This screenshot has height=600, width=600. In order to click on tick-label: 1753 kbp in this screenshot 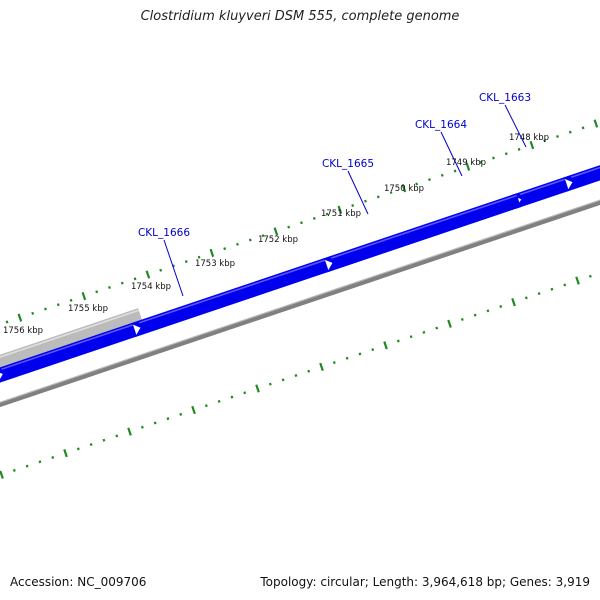, I will do `click(215, 264)`.